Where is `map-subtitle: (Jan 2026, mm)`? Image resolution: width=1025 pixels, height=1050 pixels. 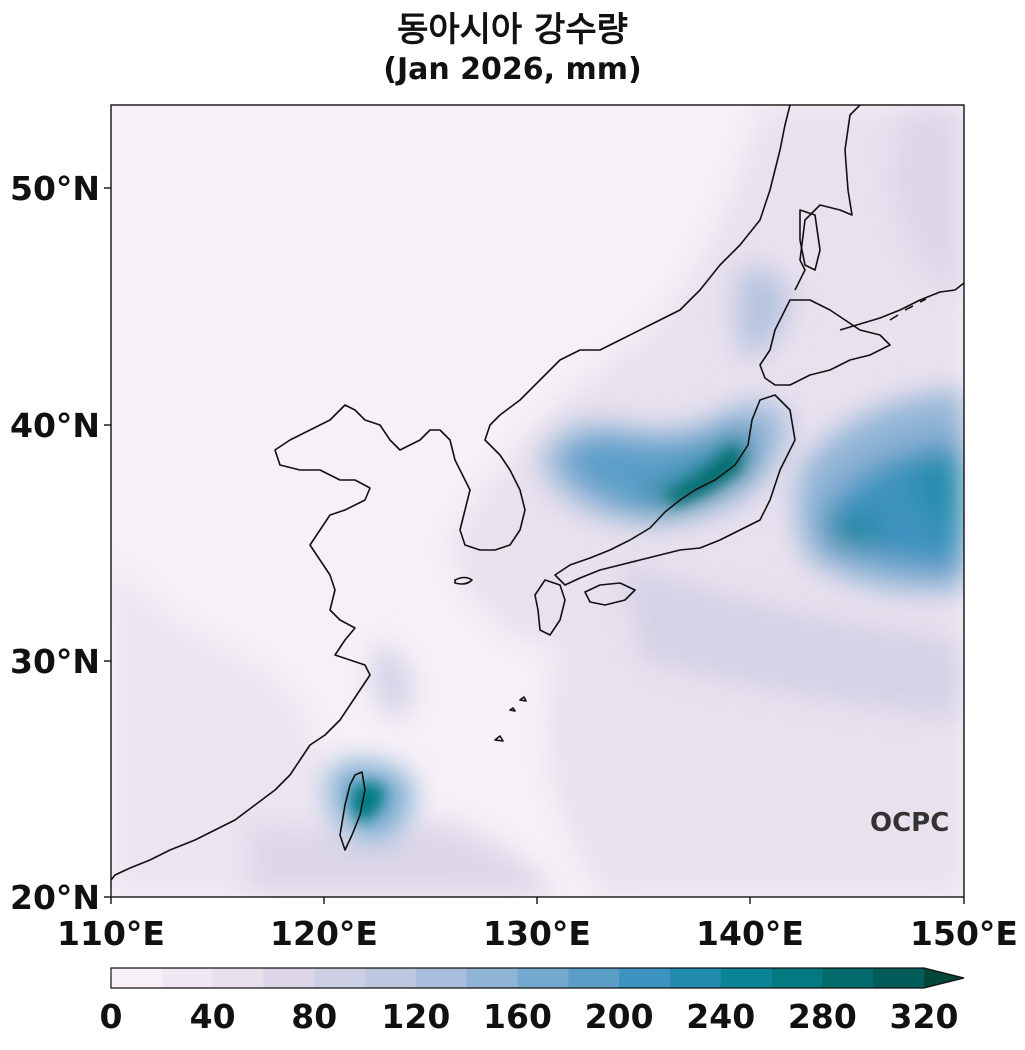
map-subtitle: (Jan 2026, mm) is located at coordinates (512, 69).